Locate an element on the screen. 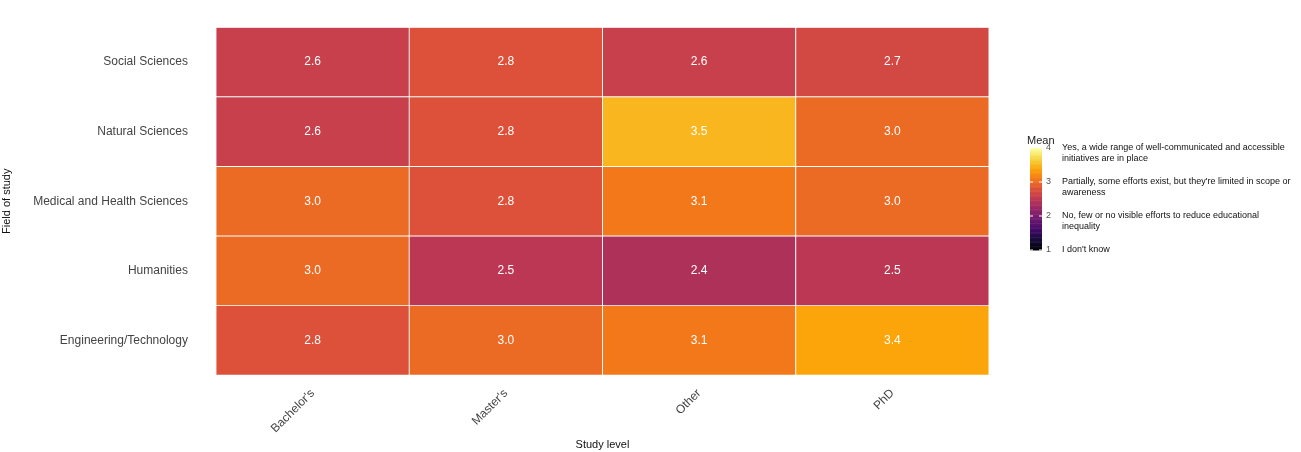  text: Partially, some efforts exist, but they're limited in scope or awareness is located at coordinates (1176, 187).